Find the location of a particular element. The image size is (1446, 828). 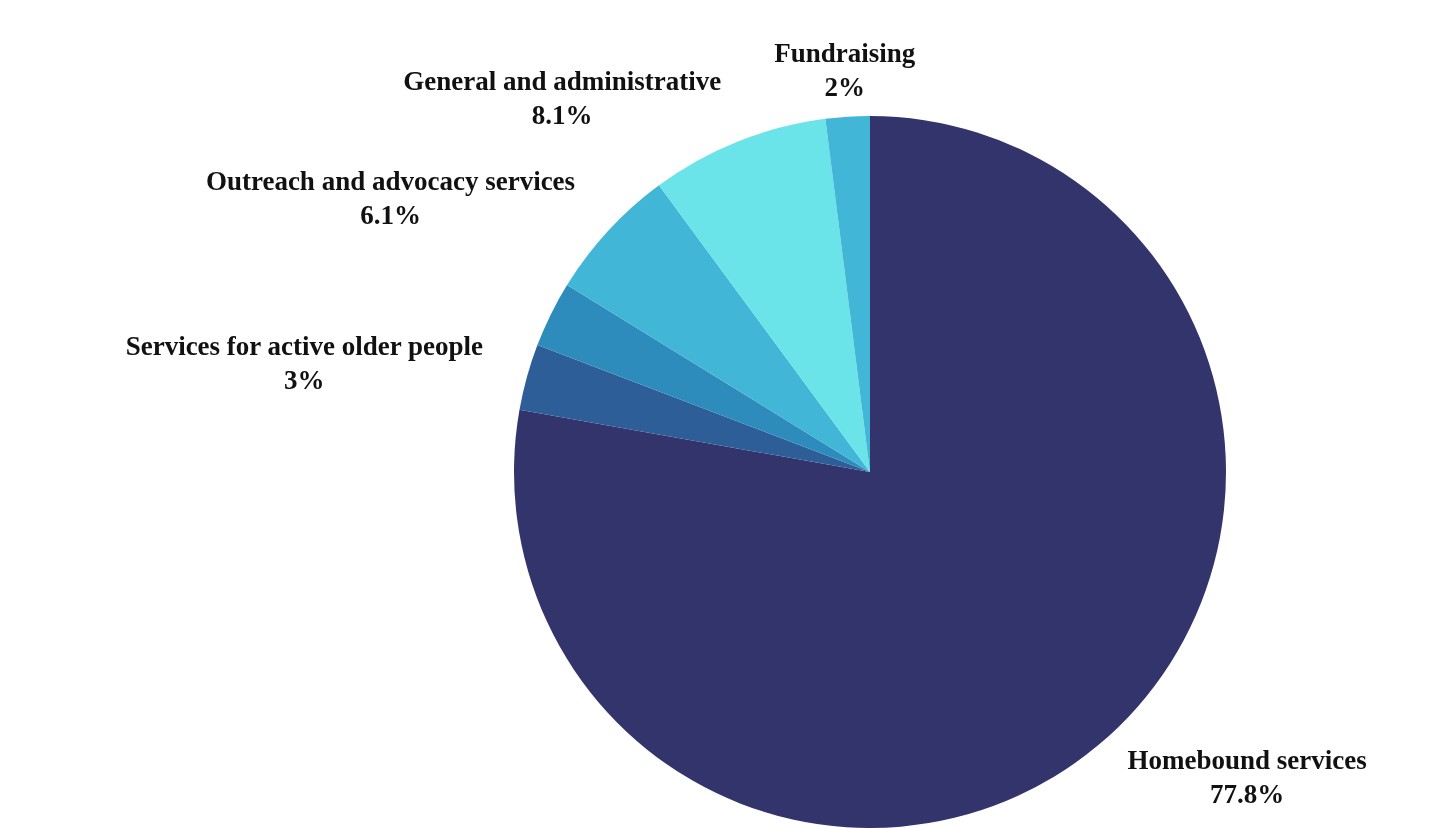

slice-label: Services for active older people is located at coordinates (304, 345).